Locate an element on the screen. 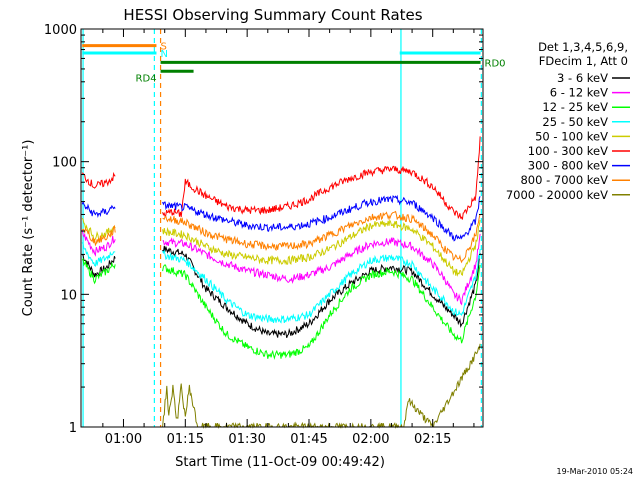 This screenshot has width=640, height=480. x-tick-label: 02:15 is located at coordinates (432, 439).